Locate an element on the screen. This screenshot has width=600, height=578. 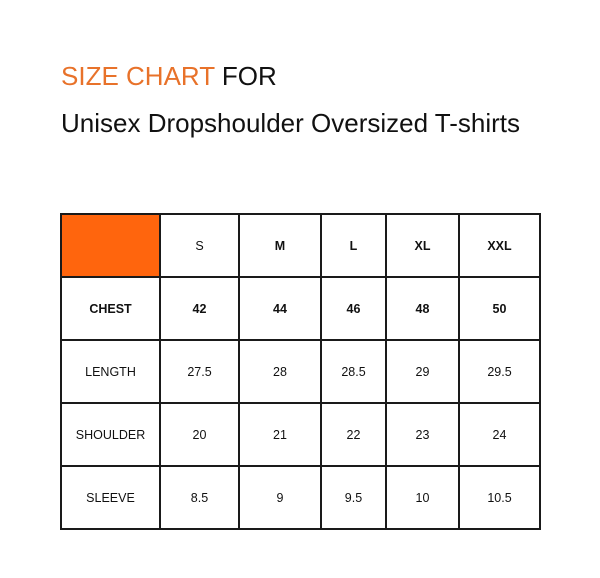
row-label: SHOULDER is located at coordinates (110, 434).